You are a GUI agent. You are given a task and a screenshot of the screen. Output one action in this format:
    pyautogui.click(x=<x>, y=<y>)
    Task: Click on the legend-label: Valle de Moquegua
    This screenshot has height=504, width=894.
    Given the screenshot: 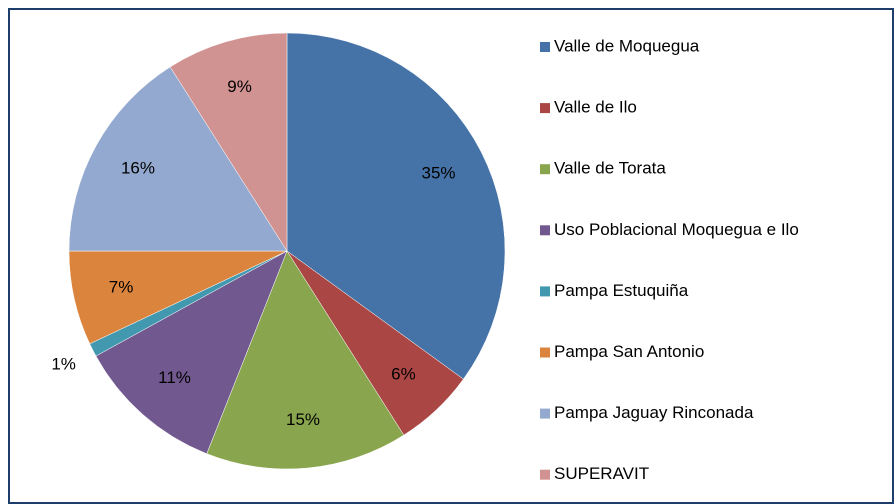 What is the action you would take?
    pyautogui.click(x=627, y=45)
    